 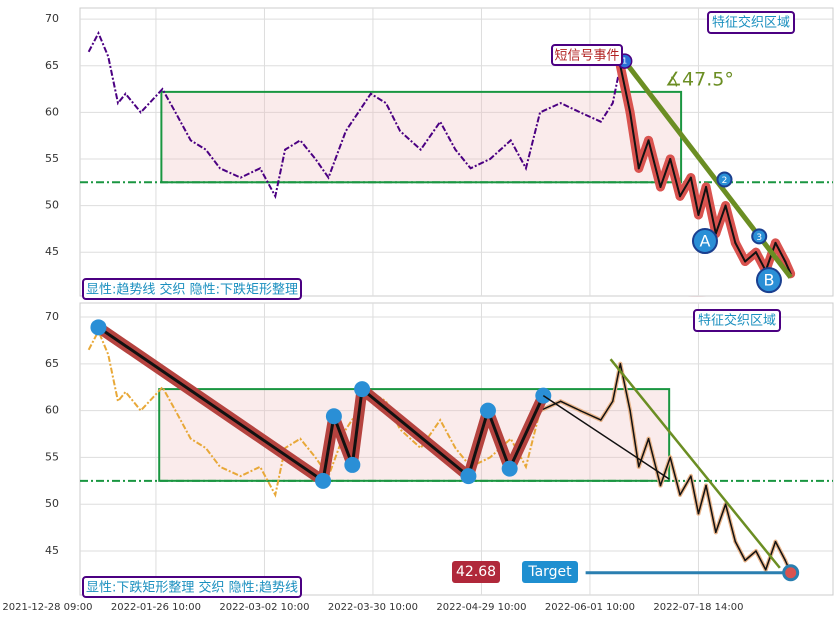 What do you see at coordinates (156, 607) in the screenshot?
I see `x-tick-label: 2022-01-26 10:00` at bounding box center [156, 607].